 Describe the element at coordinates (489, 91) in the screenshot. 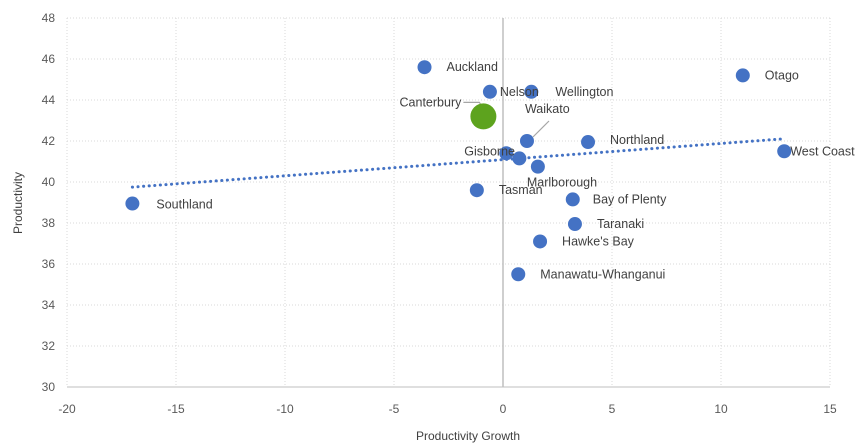

I see `data-point-nelson` at that location.